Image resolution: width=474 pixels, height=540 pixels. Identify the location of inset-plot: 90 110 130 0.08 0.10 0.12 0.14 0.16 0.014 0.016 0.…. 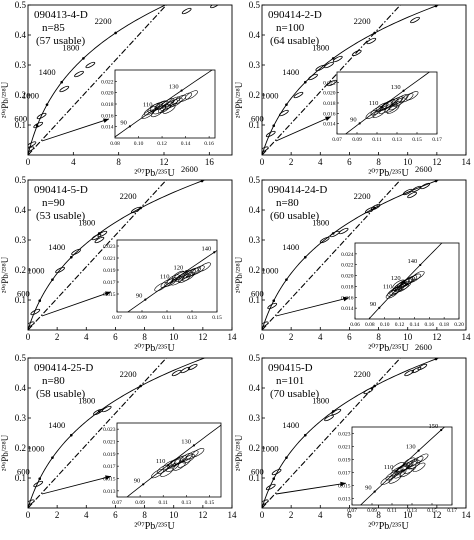
(158, 108).